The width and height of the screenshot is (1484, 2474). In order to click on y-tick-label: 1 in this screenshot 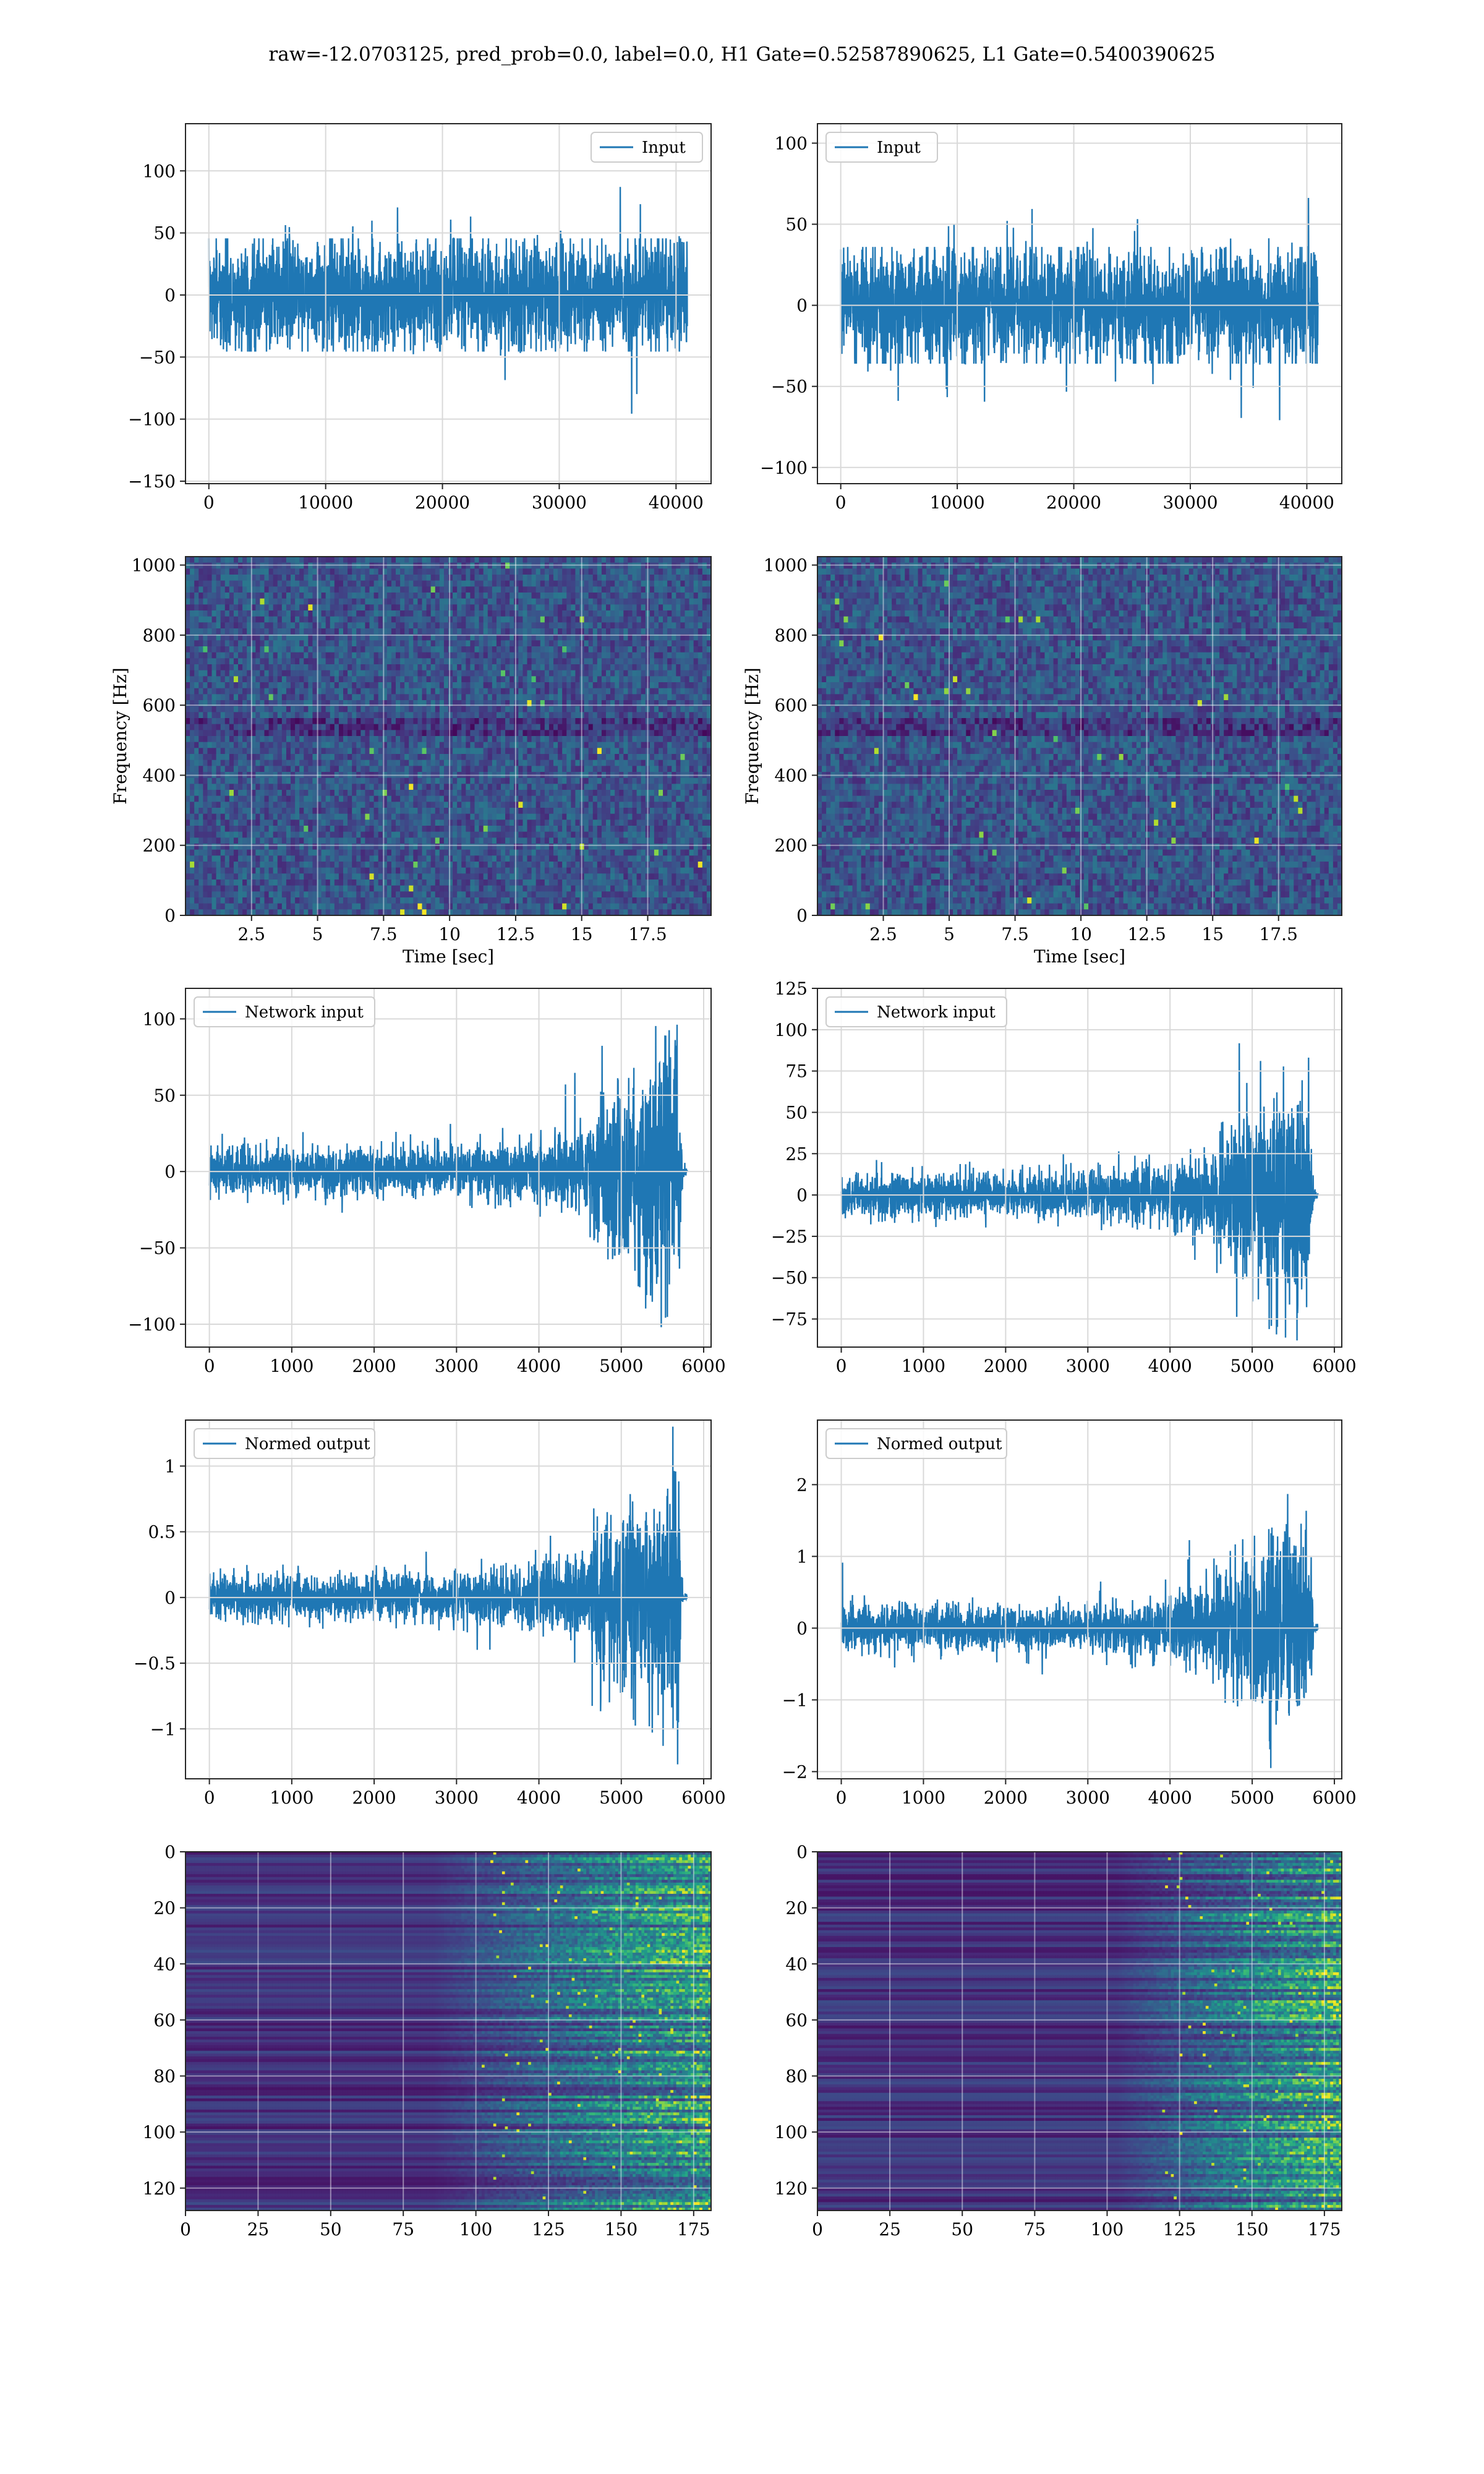, I will do `click(170, 1466)`.